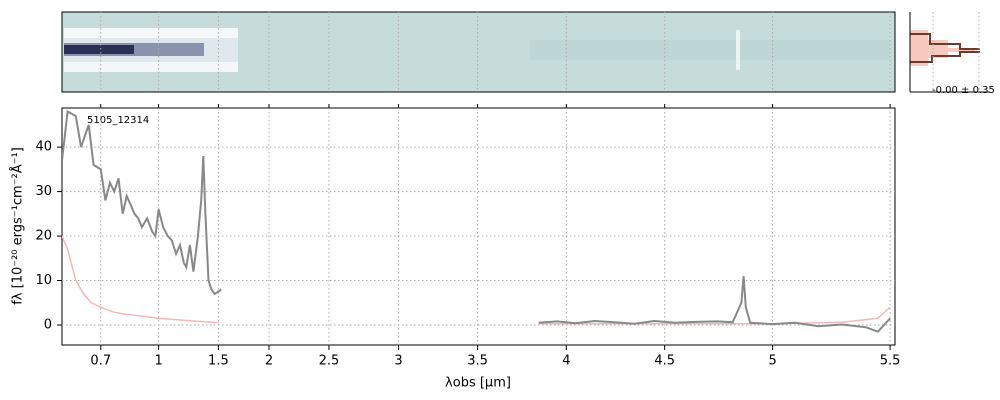 The width and height of the screenshot is (1000, 400). I want to click on x-tick-label: 4.5, so click(664, 361).